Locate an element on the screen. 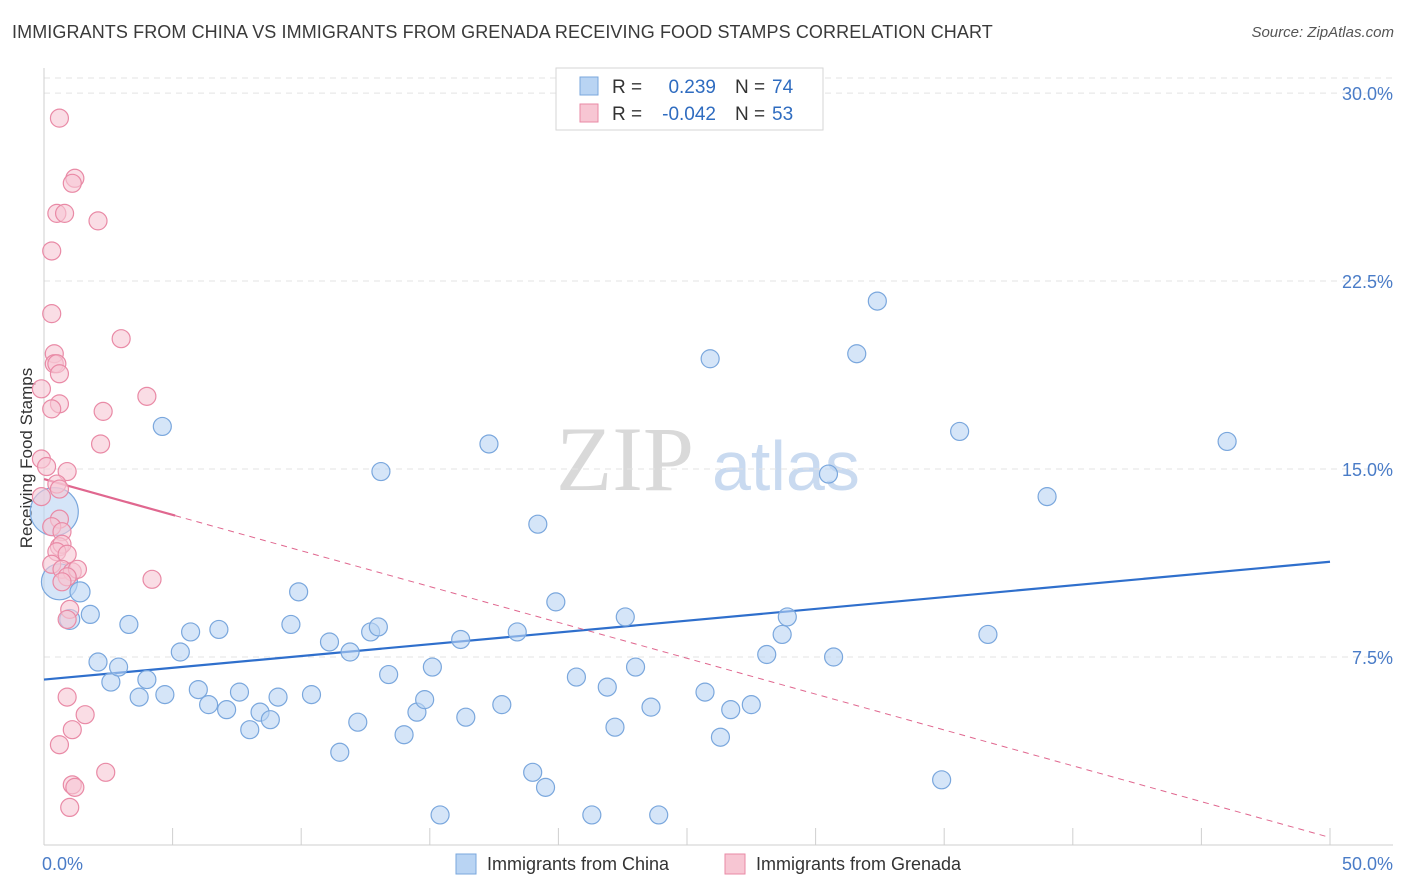 This screenshot has height=892, width=1406. legend-frame is located at coordinates (689, 99).